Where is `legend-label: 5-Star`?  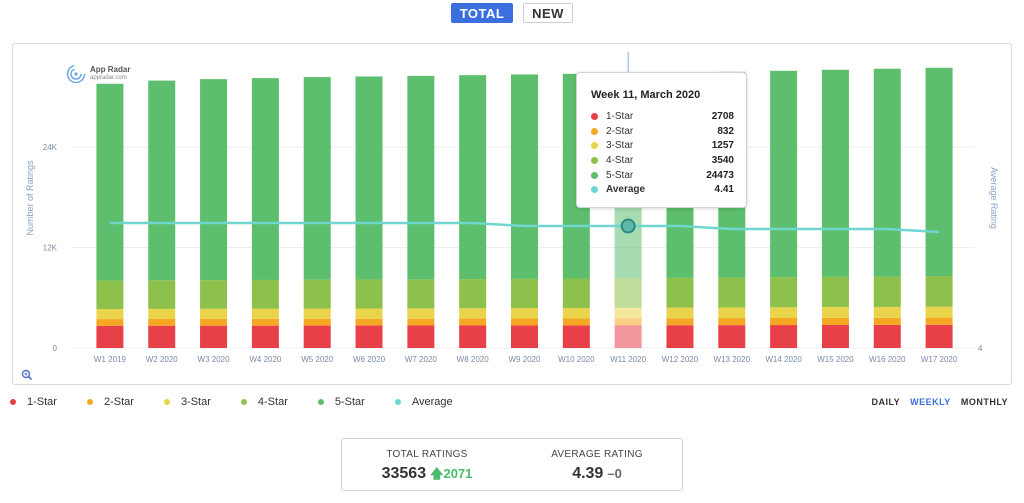 legend-label: 5-Star is located at coordinates (349, 402).